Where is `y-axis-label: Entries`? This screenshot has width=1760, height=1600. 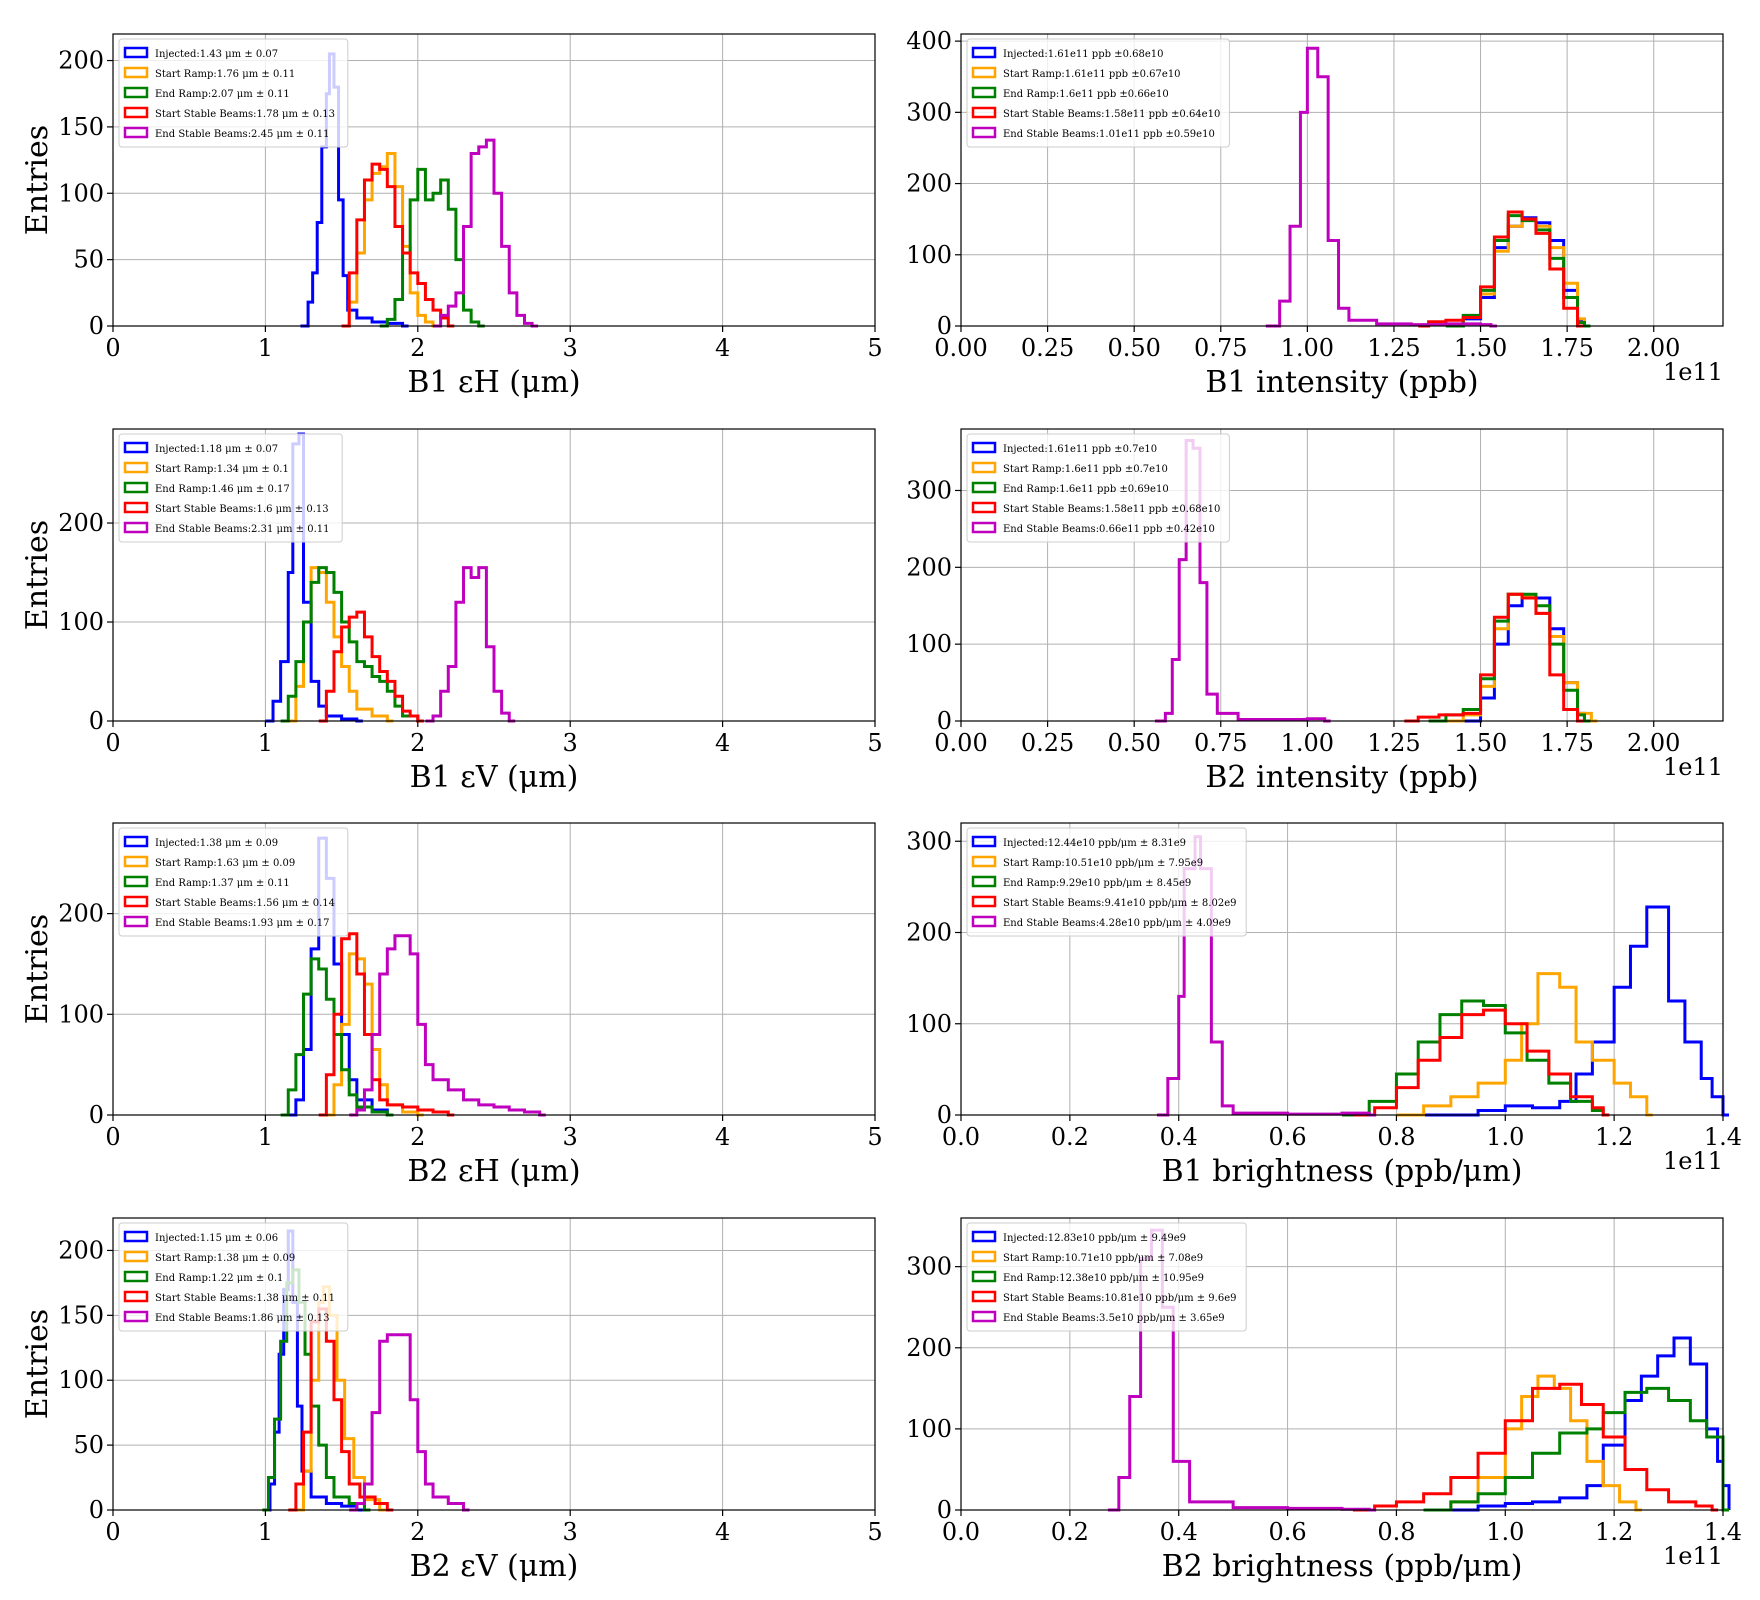
y-axis-label: Entries is located at coordinates (37, 969).